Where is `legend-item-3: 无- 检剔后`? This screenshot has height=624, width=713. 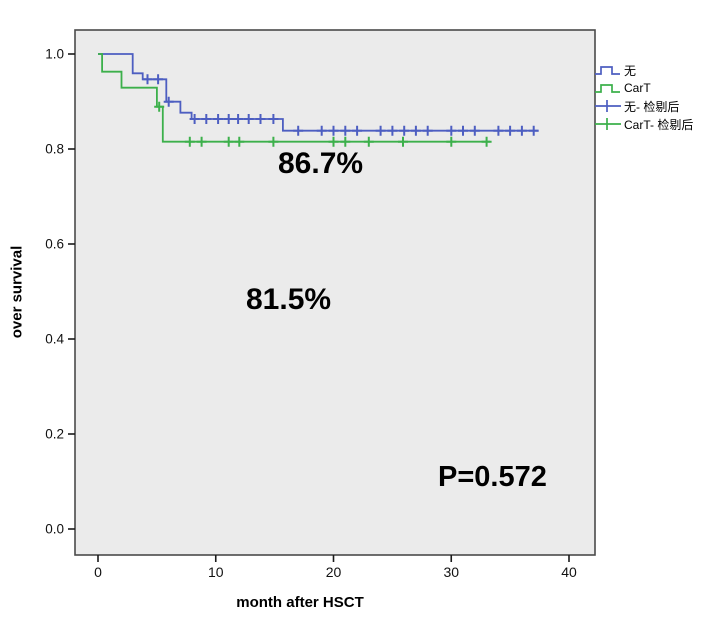 legend-item-3: 无- 检剔后 is located at coordinates (653, 106).